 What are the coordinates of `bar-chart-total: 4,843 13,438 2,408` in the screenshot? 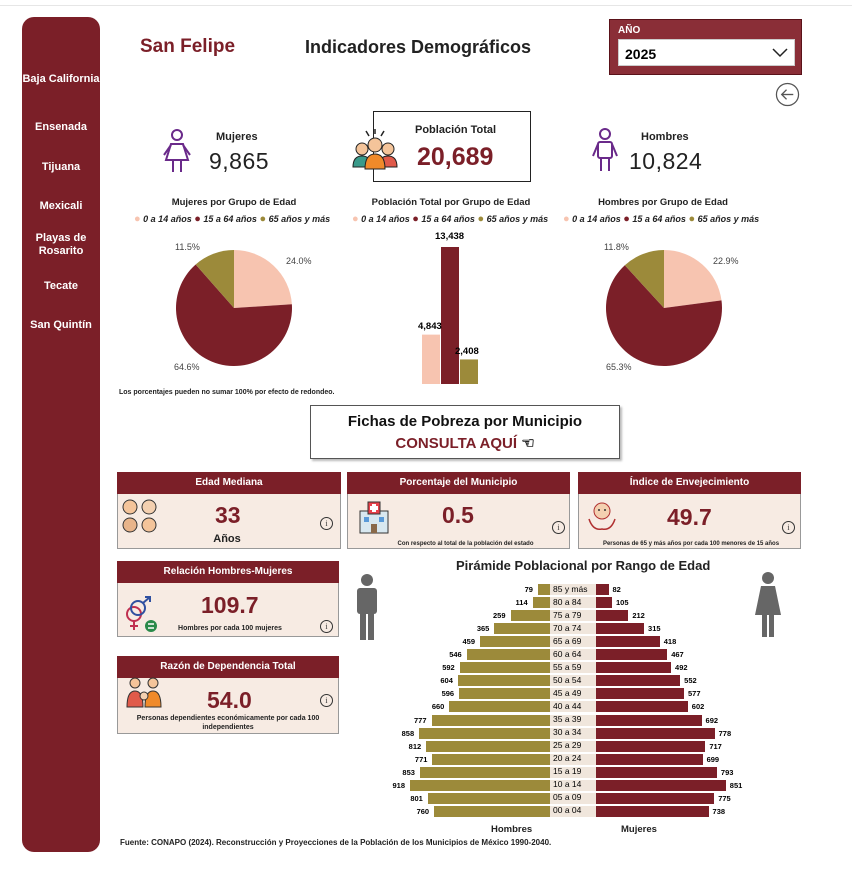 It's located at (448, 307).